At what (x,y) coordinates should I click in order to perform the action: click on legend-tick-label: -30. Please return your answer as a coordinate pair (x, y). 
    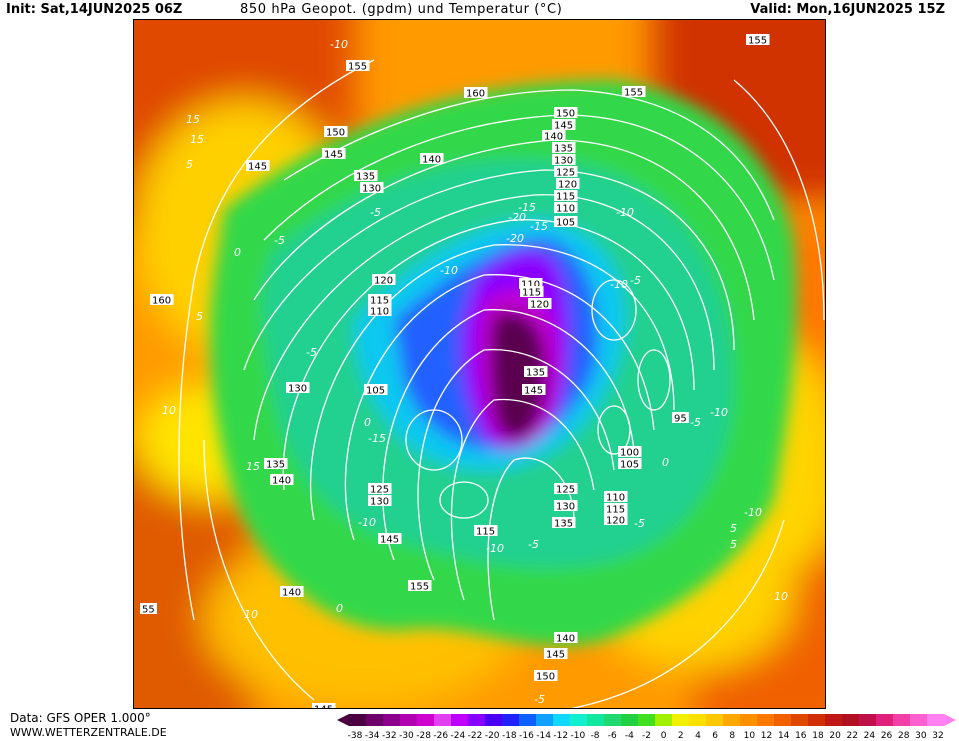
    Looking at the image, I should click on (406, 736).